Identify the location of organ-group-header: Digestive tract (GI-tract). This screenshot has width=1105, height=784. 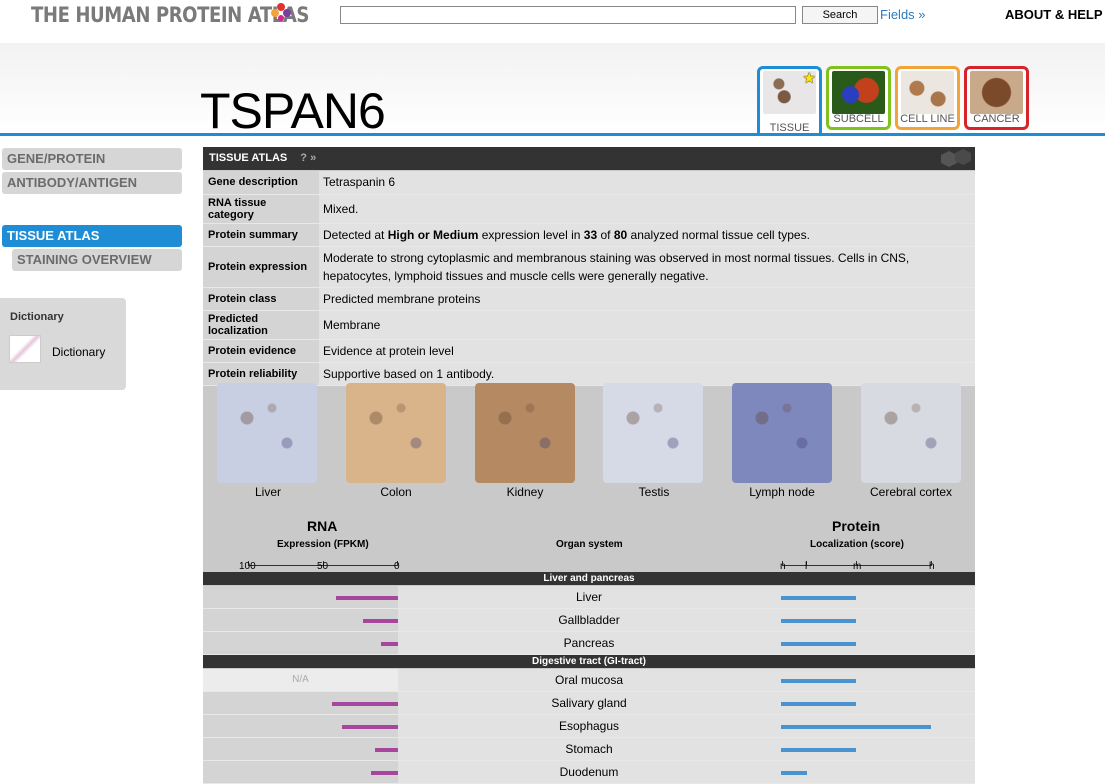
(589, 661).